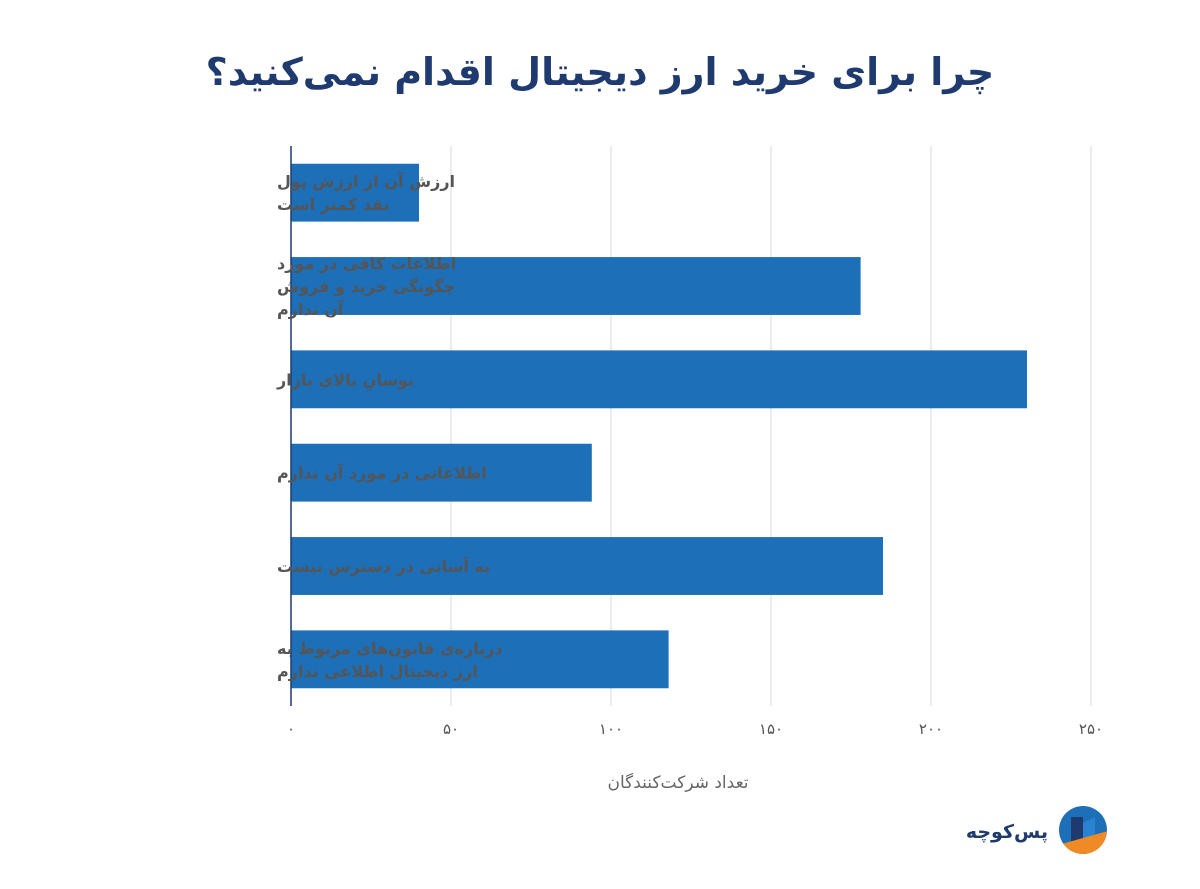 This screenshot has height=889, width=1200. I want to click on x-axis-title: تعداد شرکت‌کنندگان, so click(678, 782).